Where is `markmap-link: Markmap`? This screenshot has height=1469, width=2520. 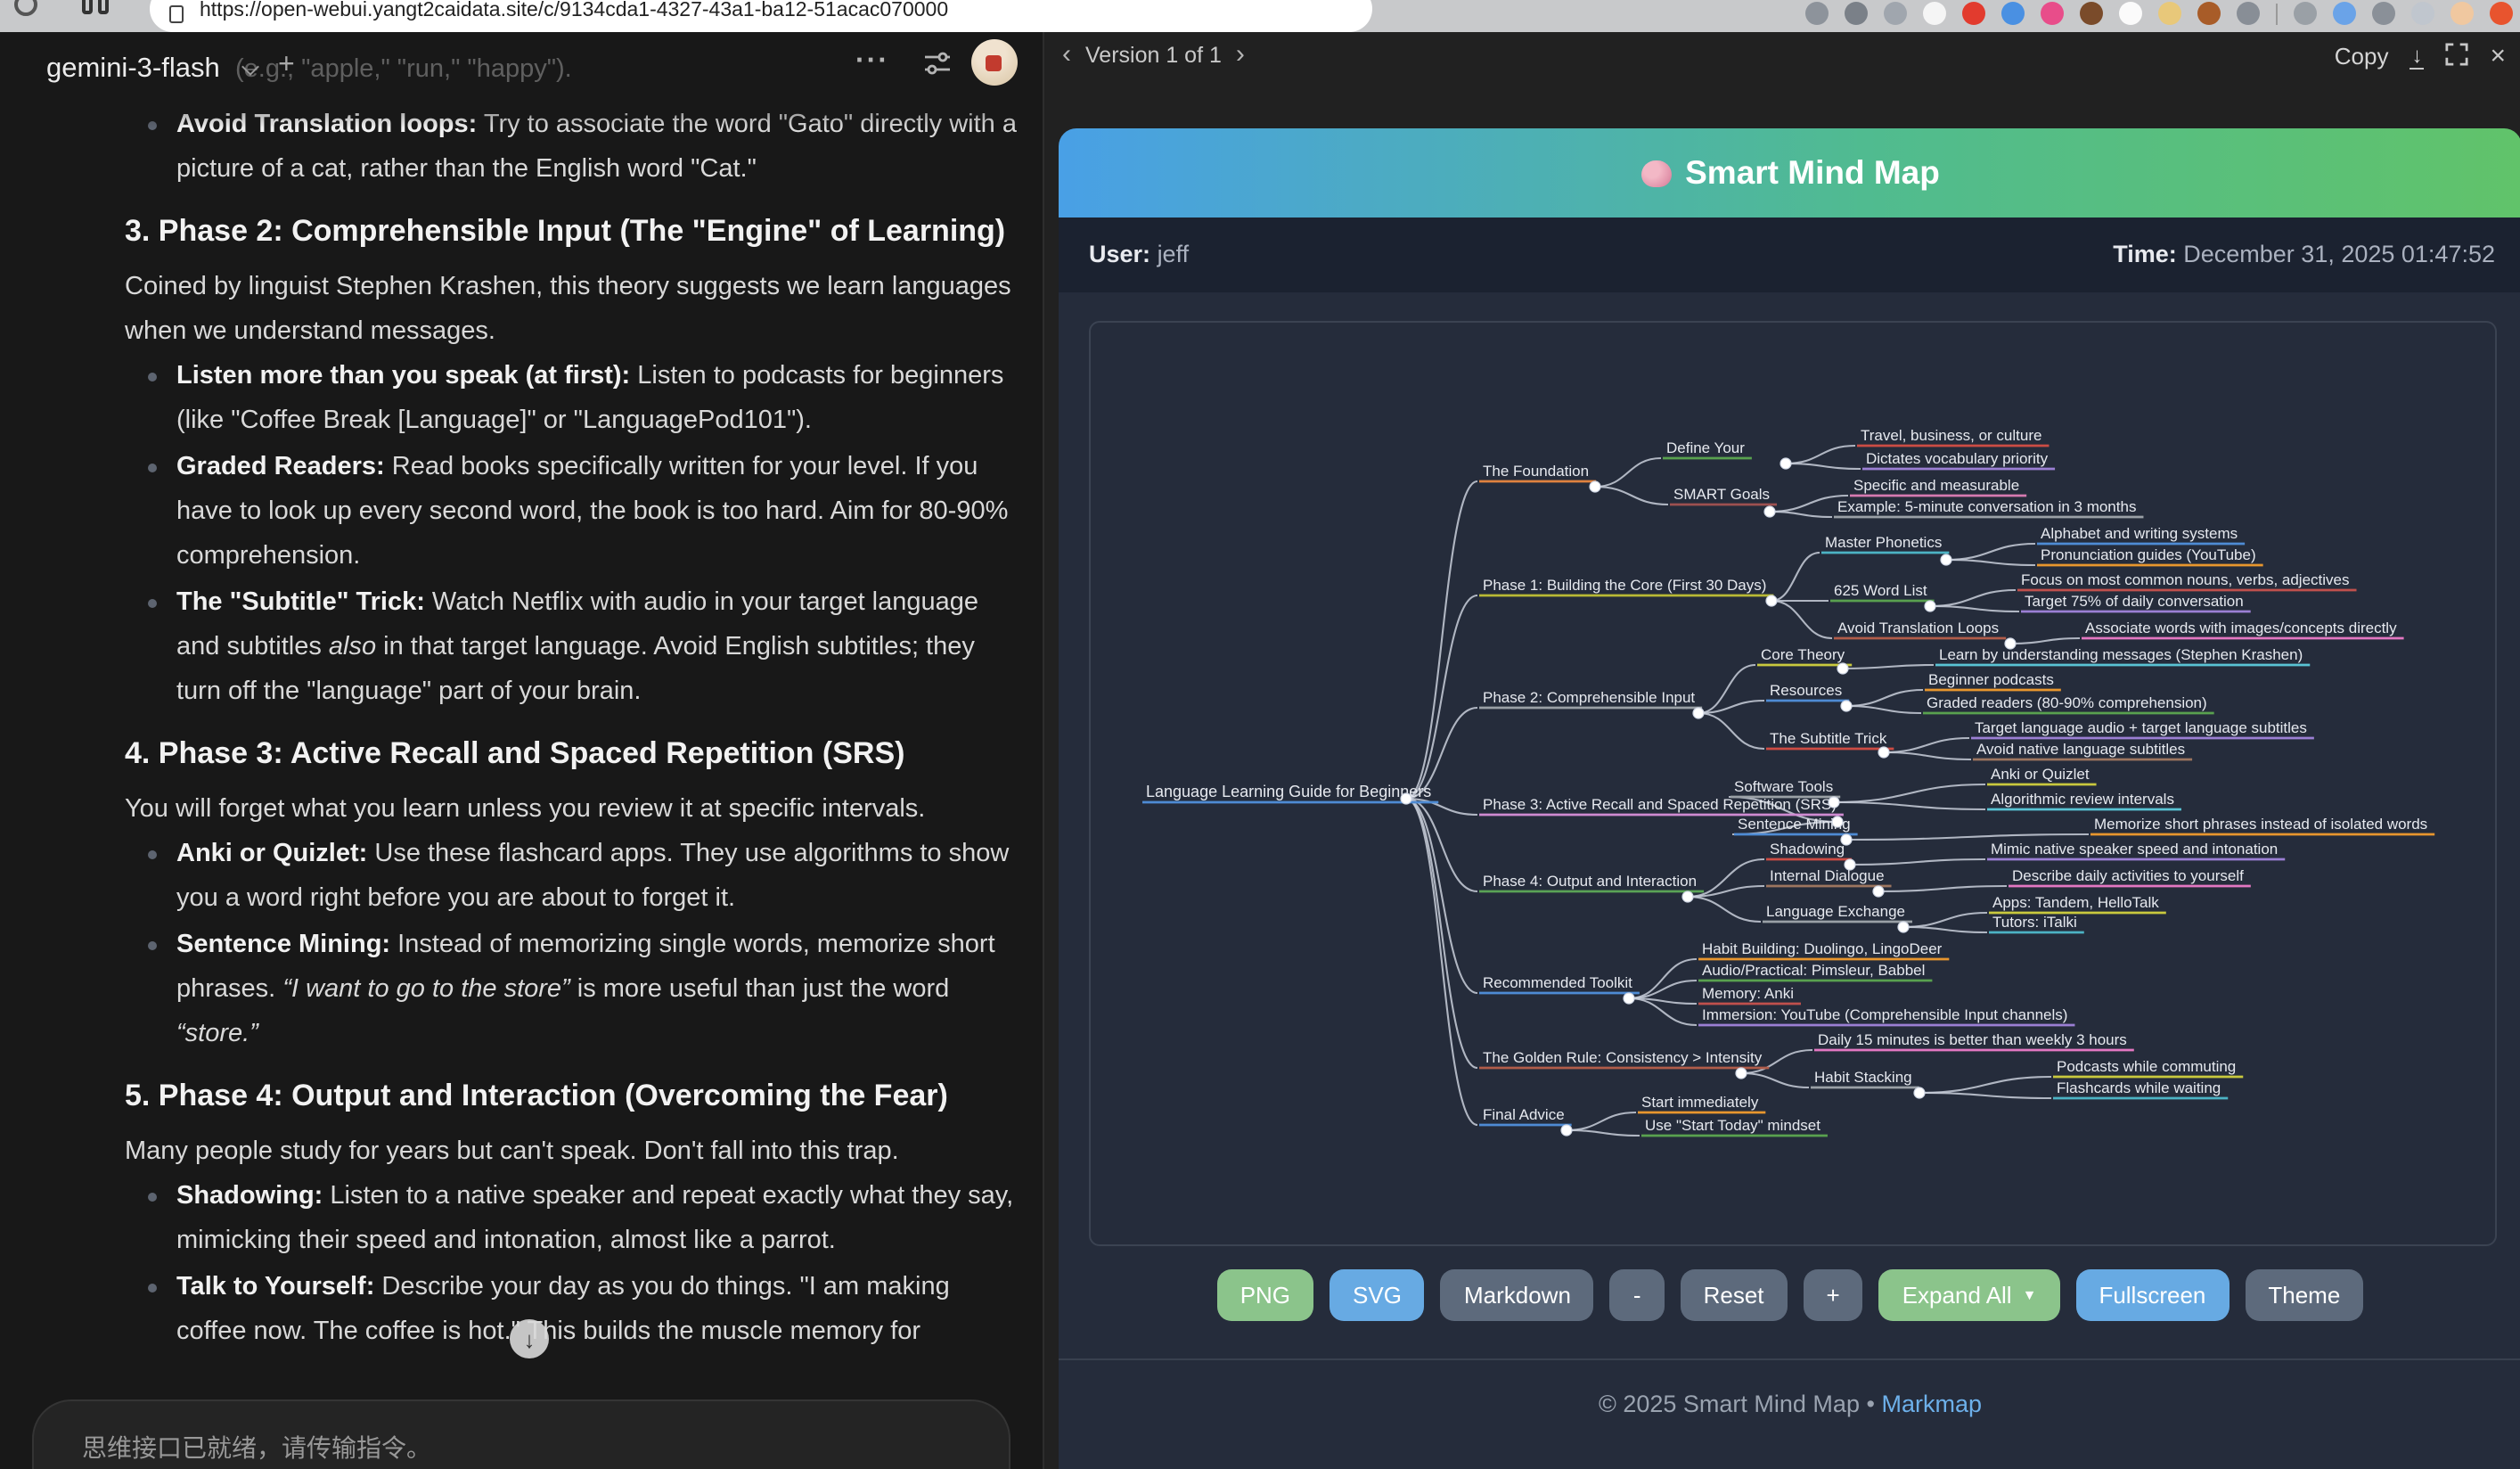
markmap-link: Markmap is located at coordinates (1932, 1404).